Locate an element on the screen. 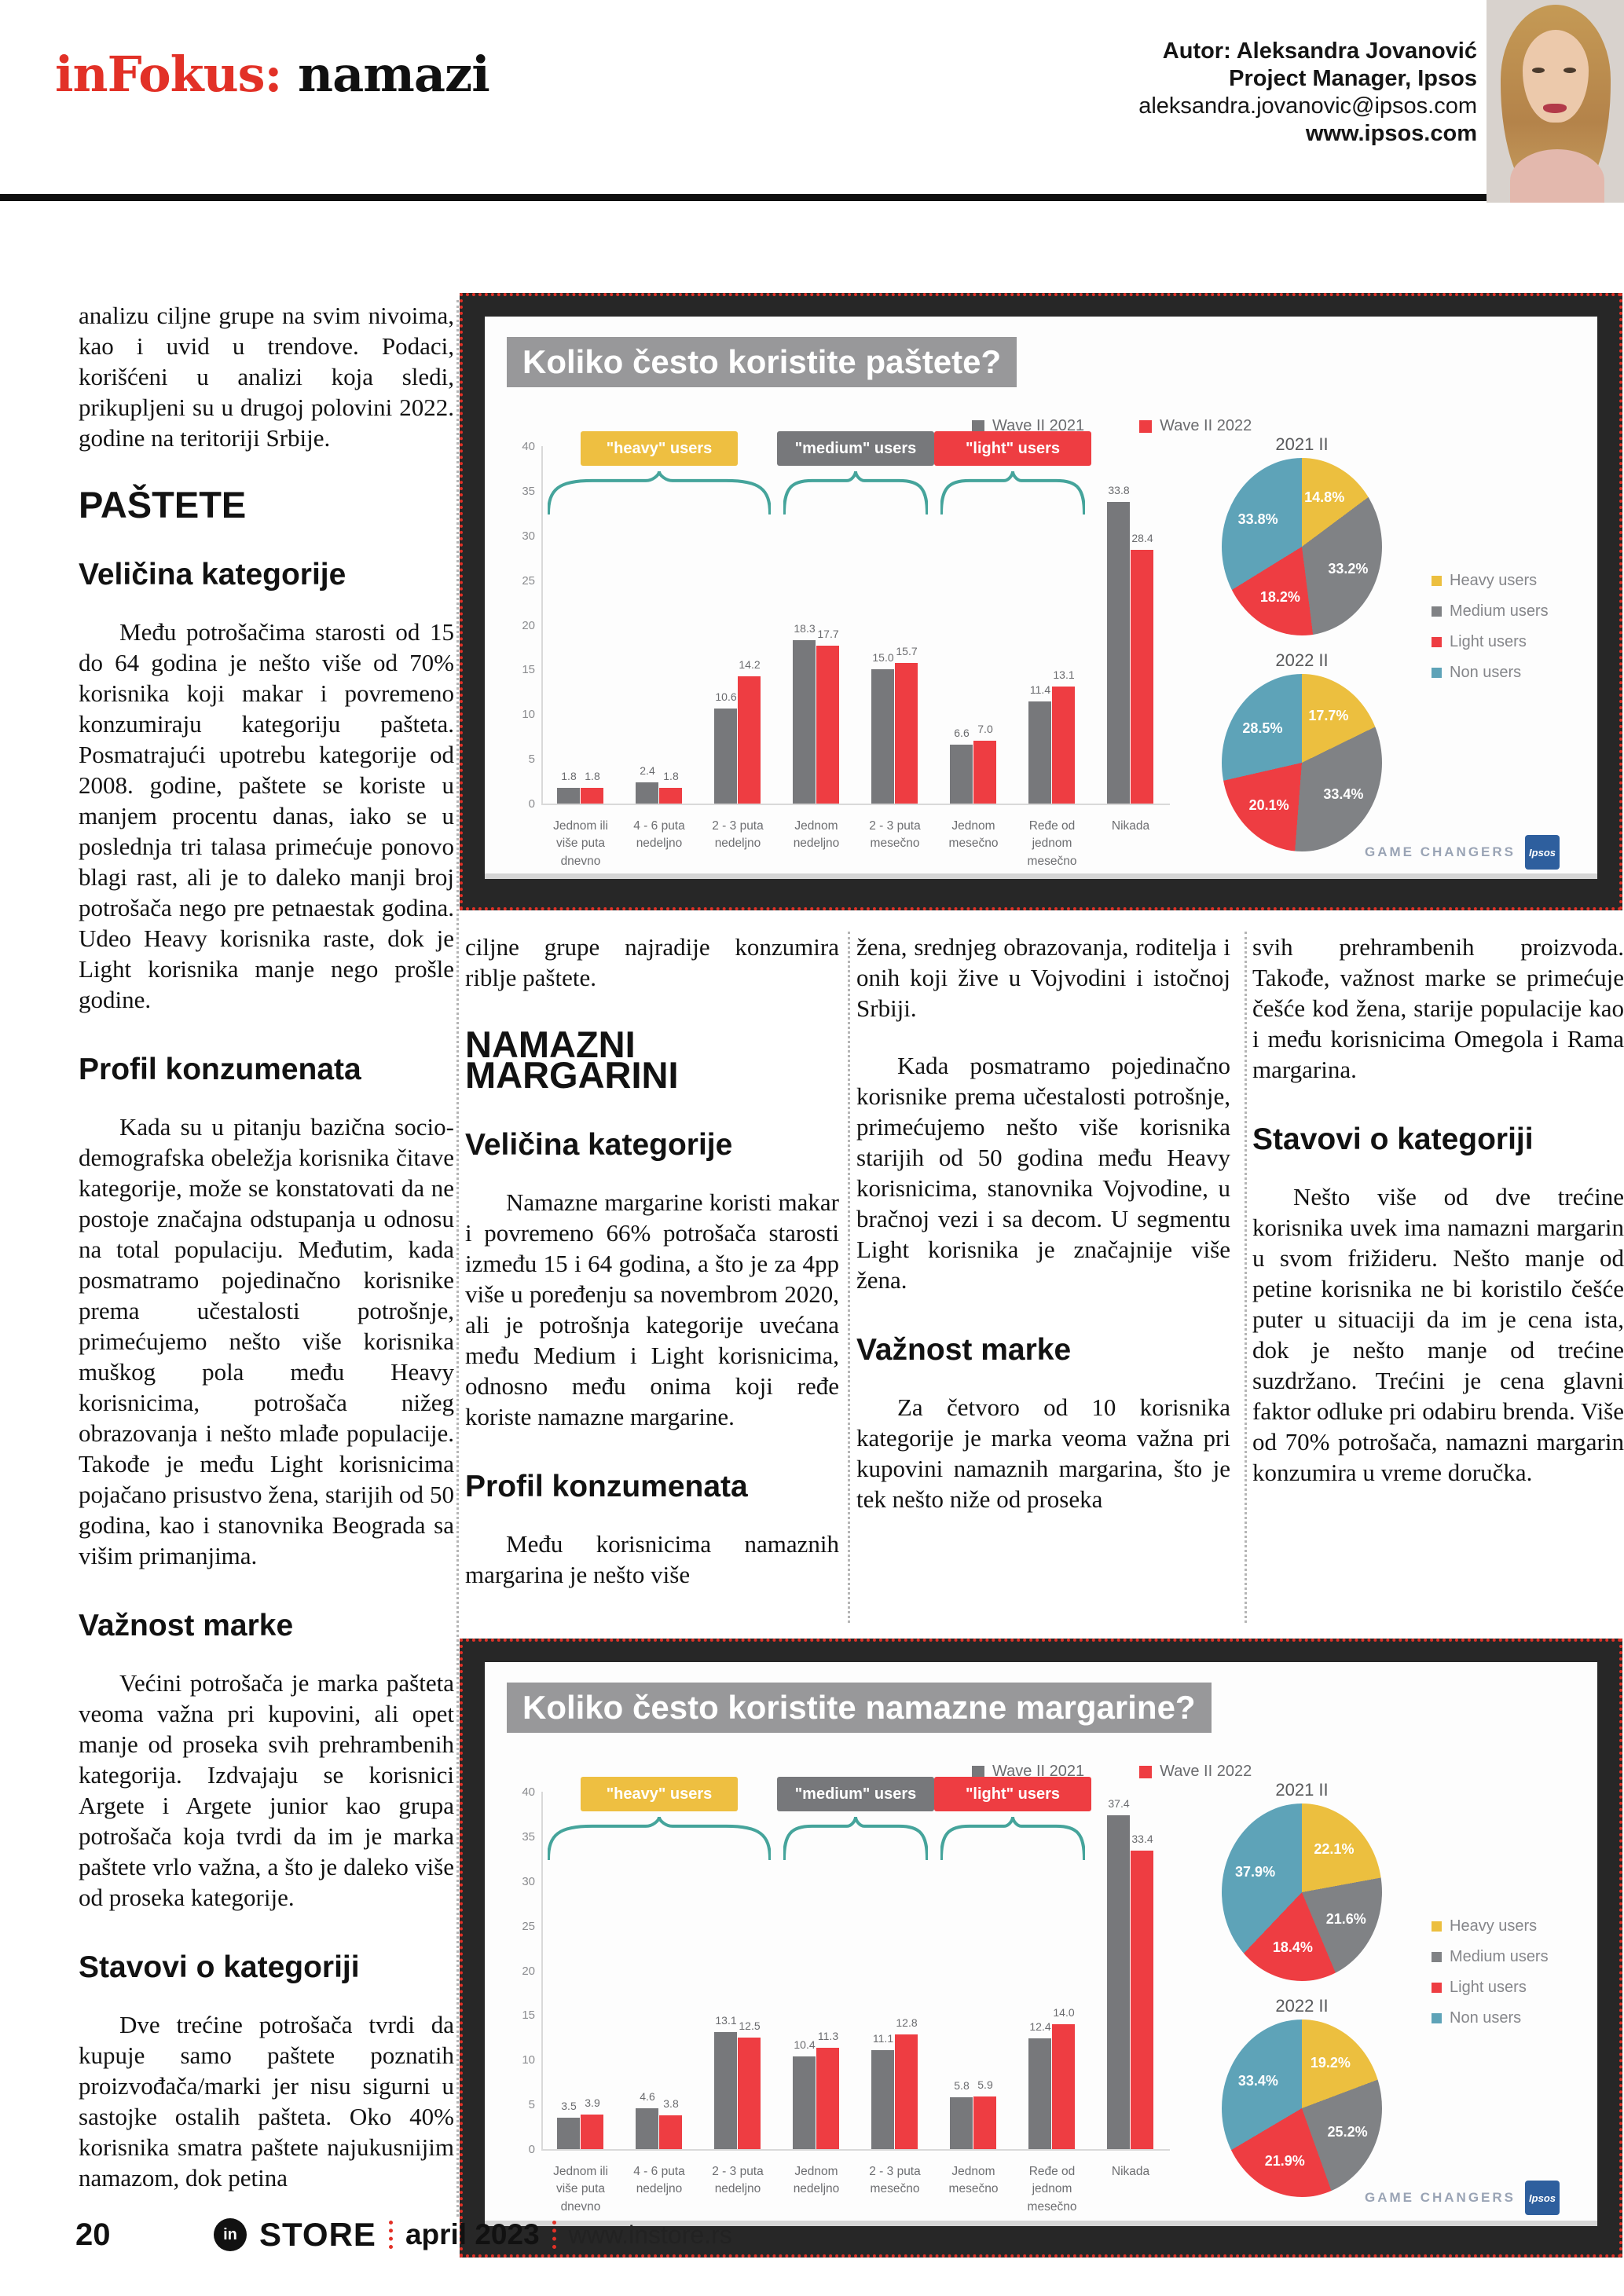 The width and height of the screenshot is (1624, 2296). pie-title: 2021 II is located at coordinates (1302, 444).